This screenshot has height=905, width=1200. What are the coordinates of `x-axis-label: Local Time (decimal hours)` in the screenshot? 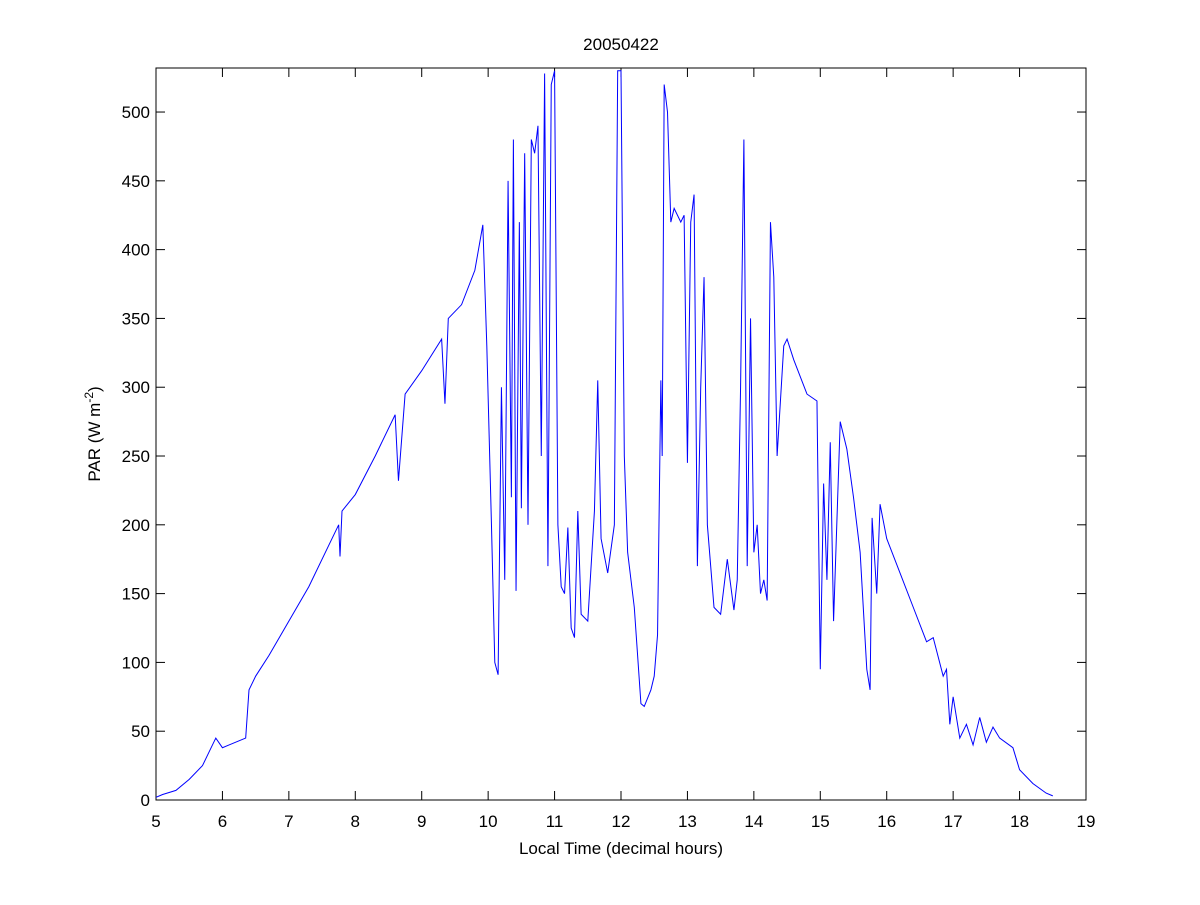 It's located at (621, 848).